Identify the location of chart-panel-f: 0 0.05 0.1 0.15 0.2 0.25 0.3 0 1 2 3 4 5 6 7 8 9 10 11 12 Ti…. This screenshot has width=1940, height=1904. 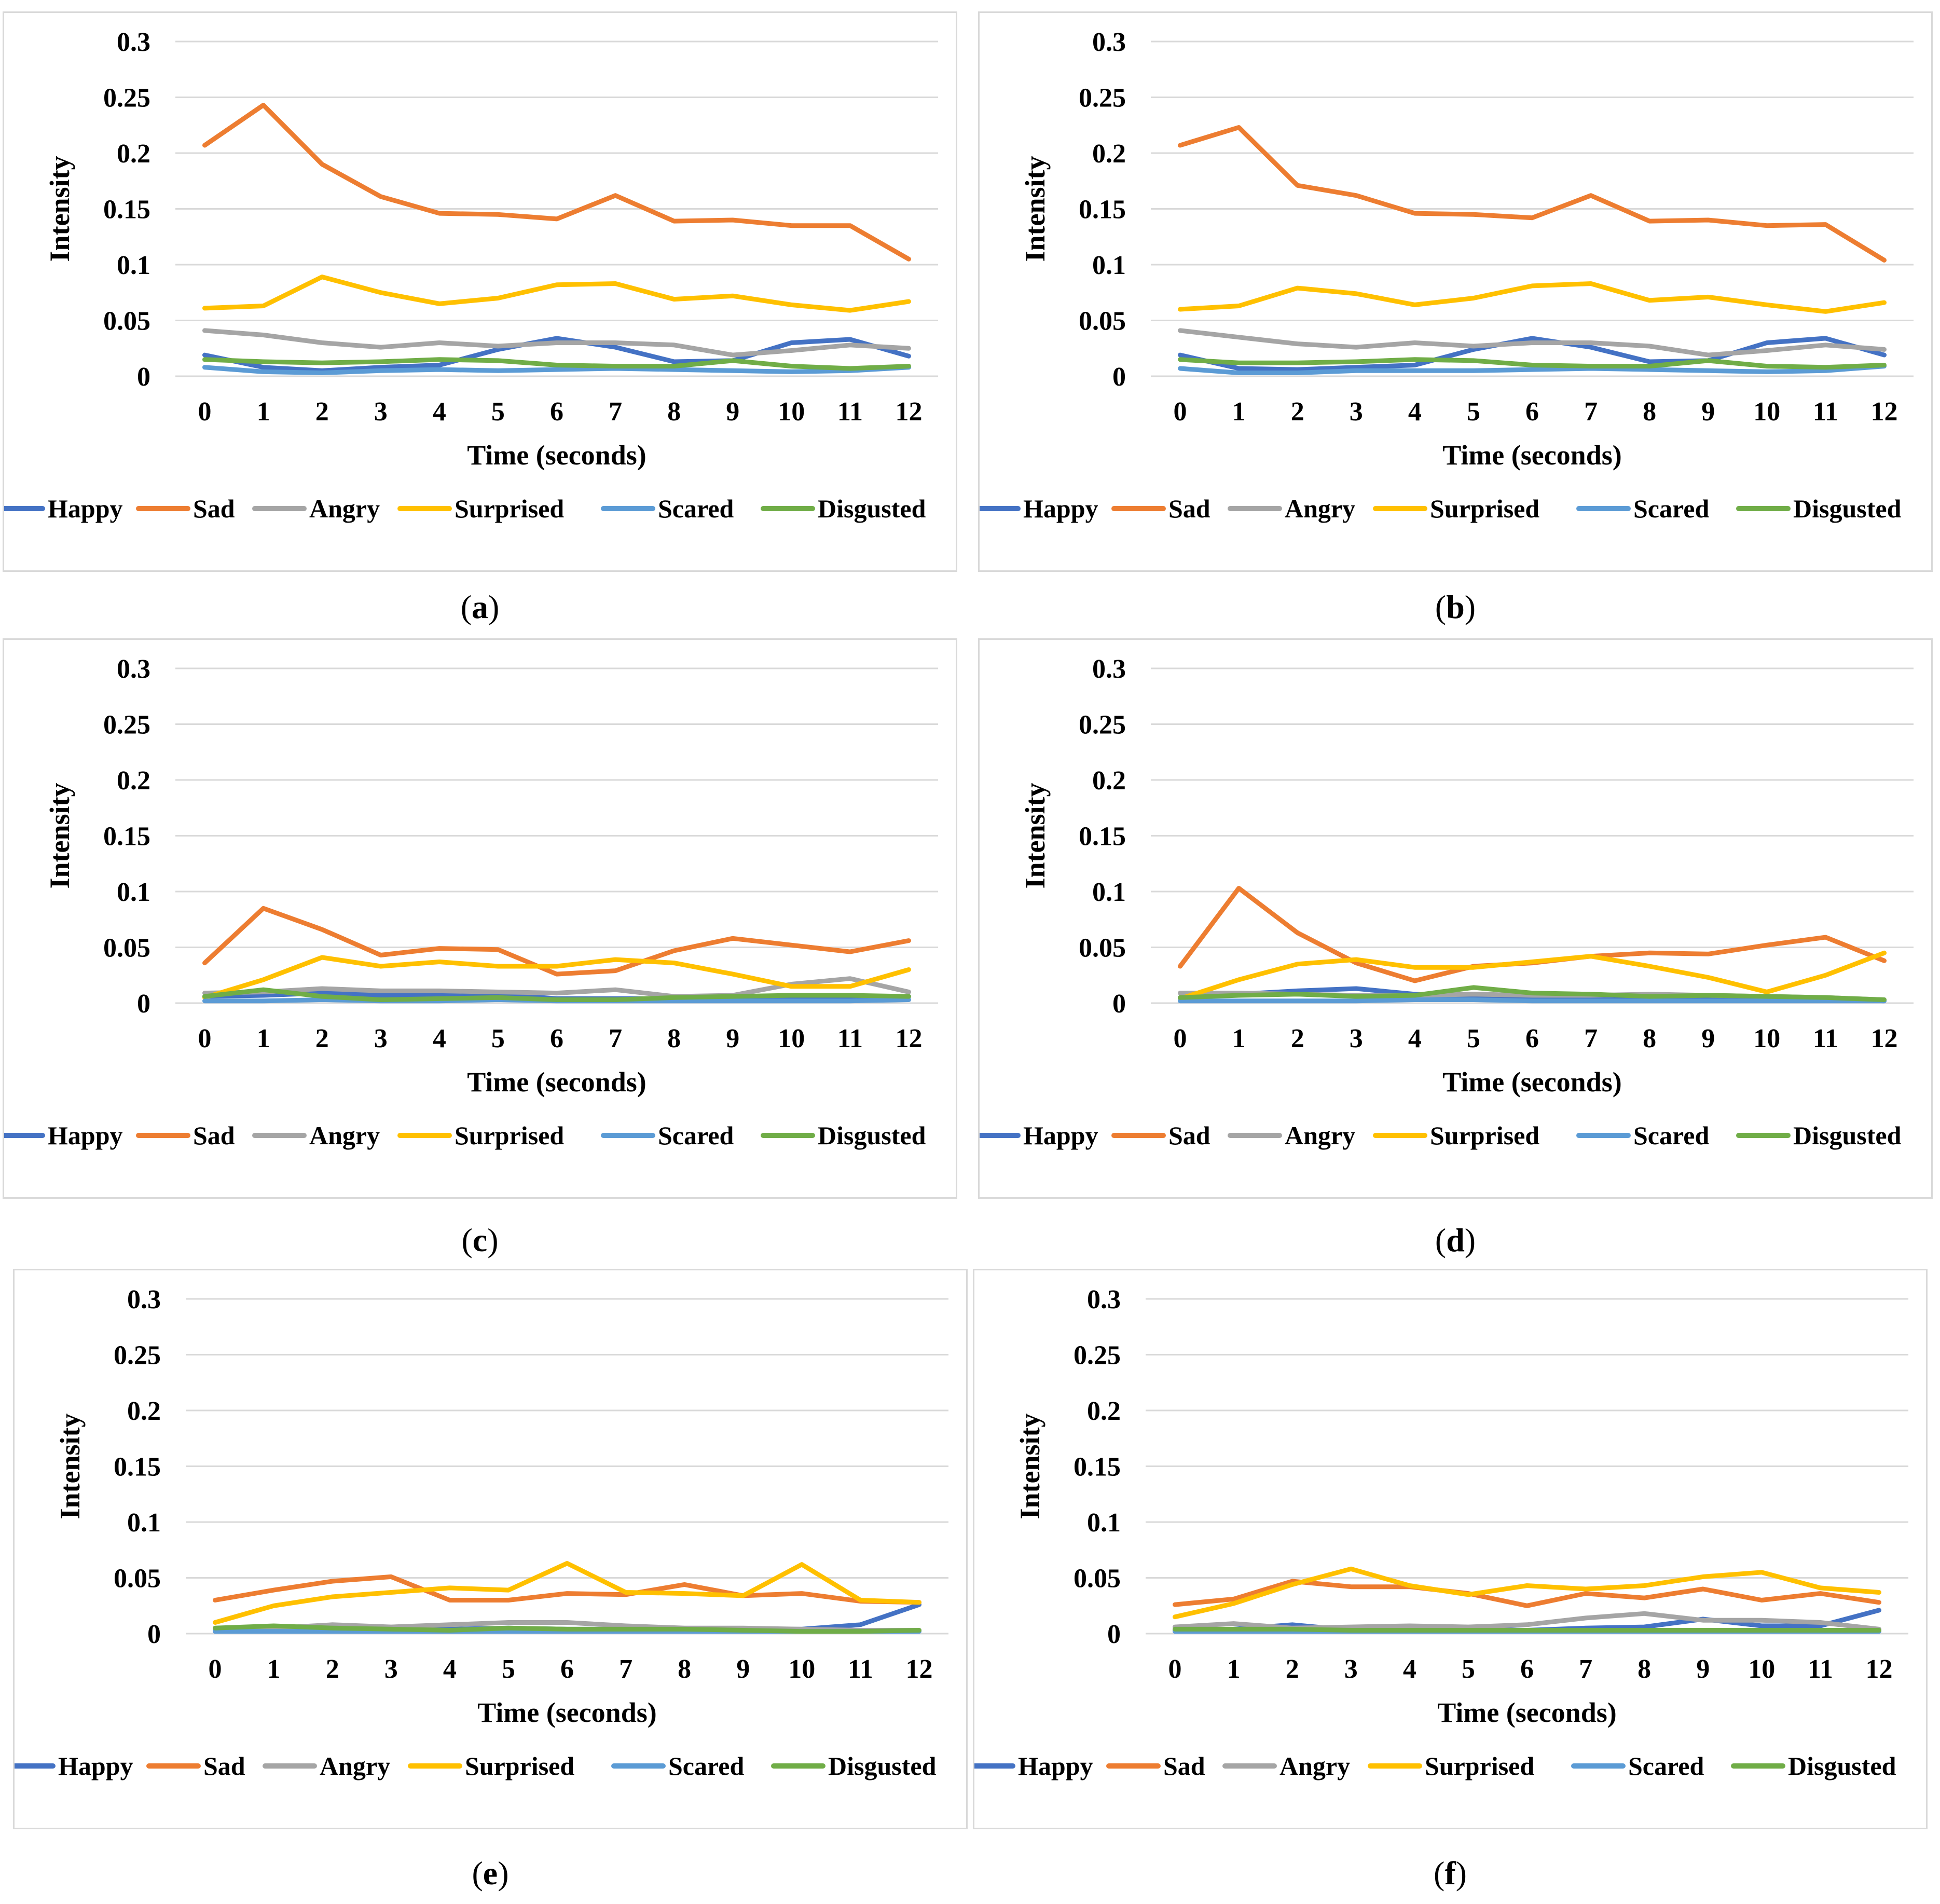
(1451, 1549).